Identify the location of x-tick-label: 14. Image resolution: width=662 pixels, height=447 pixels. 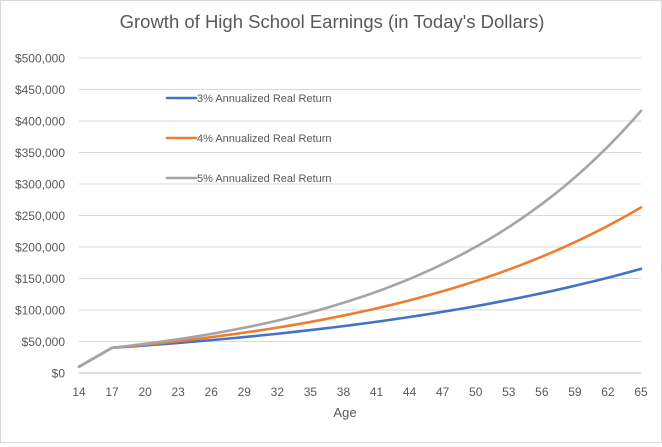
(79, 392).